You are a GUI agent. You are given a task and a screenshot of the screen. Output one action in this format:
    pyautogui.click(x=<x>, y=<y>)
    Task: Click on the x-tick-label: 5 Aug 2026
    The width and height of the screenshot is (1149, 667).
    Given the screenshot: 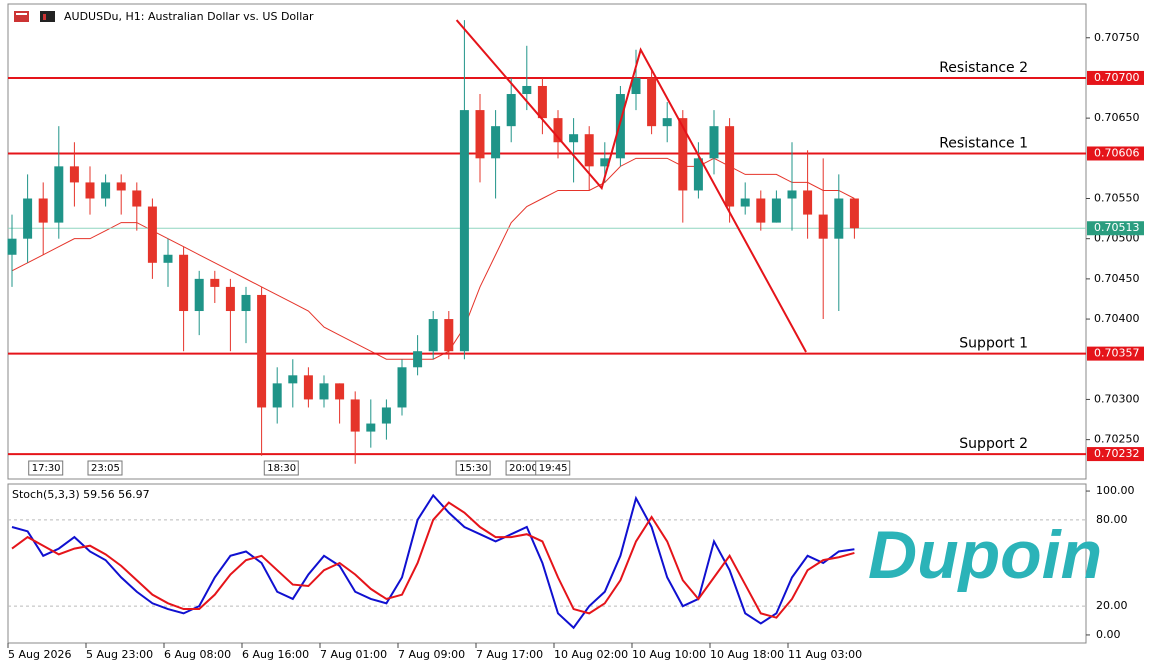 What is the action you would take?
    pyautogui.click(x=39, y=654)
    